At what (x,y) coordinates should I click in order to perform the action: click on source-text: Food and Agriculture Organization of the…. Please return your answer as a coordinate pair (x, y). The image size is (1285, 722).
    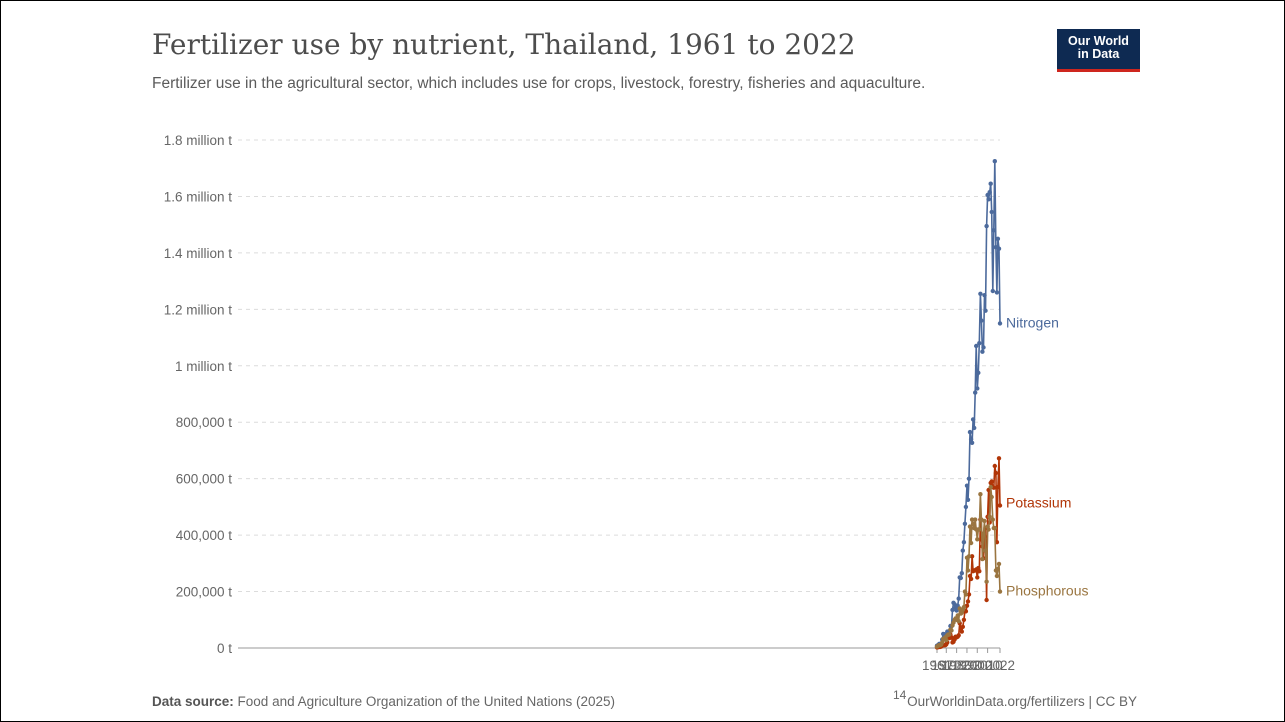
    Looking at the image, I should click on (426, 701).